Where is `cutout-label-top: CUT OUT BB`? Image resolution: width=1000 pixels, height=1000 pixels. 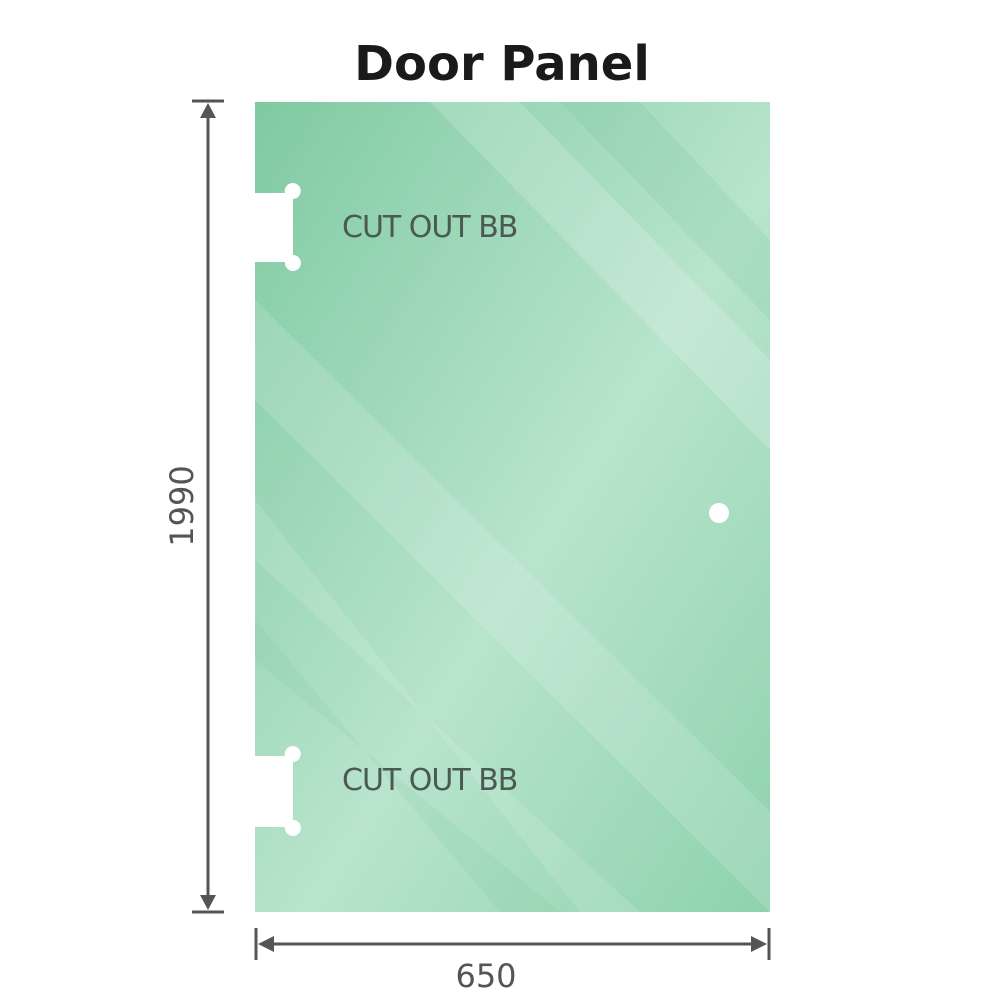
cutout-label-top: CUT OUT BB is located at coordinates (429, 227).